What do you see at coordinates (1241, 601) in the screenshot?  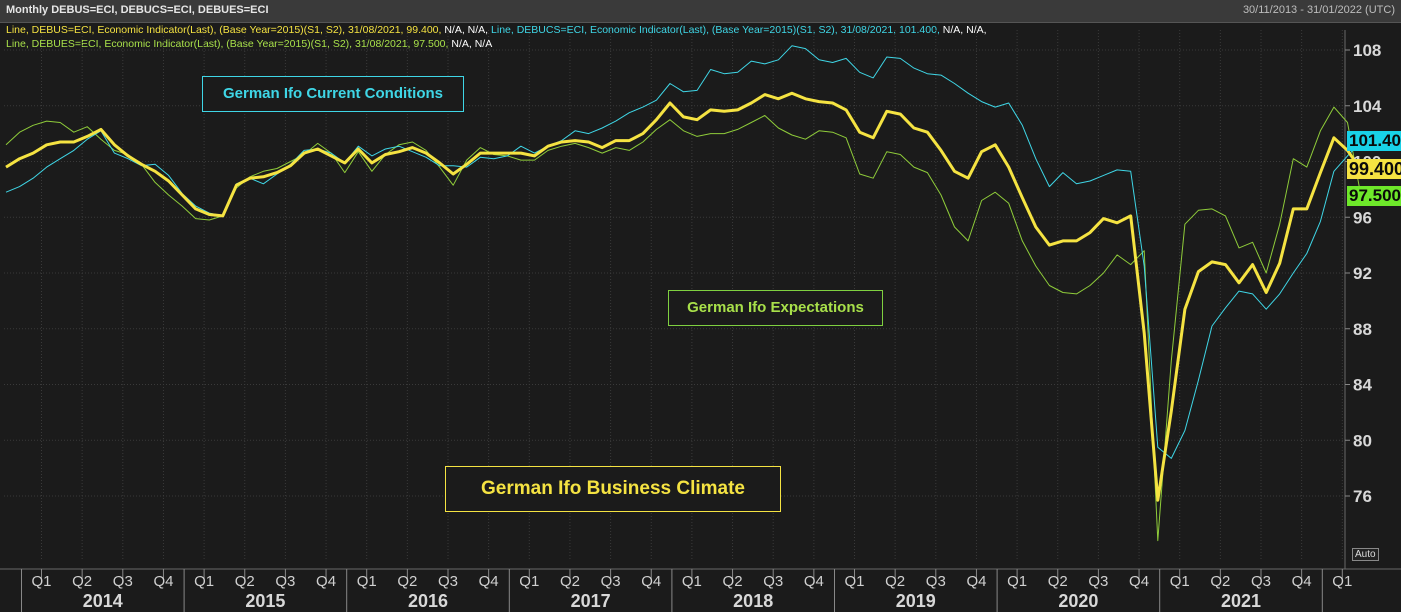 I see `year-label: 2021` at bounding box center [1241, 601].